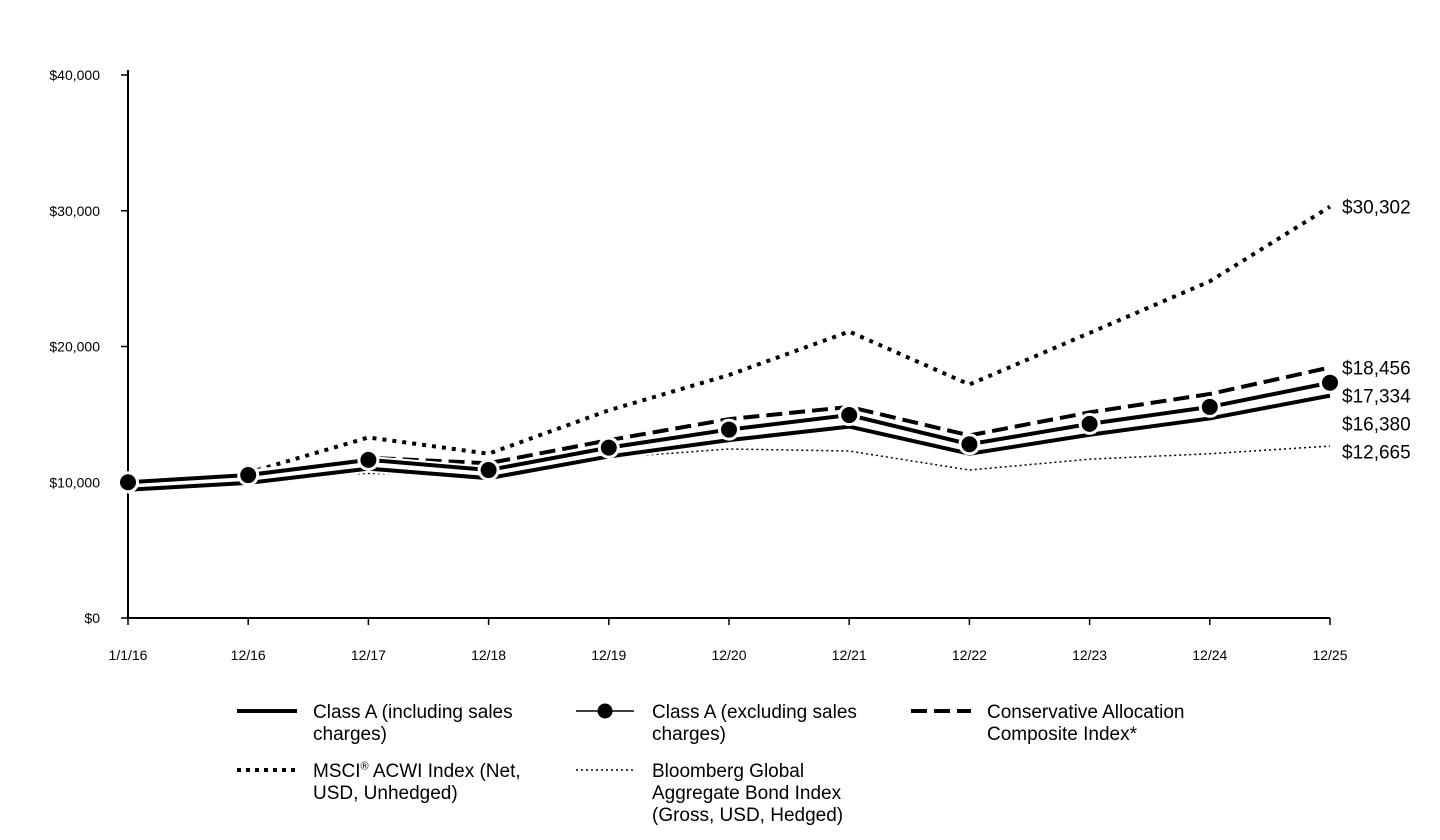 This screenshot has width=1440, height=840. I want to click on y-tick-label: $0, so click(92, 618).